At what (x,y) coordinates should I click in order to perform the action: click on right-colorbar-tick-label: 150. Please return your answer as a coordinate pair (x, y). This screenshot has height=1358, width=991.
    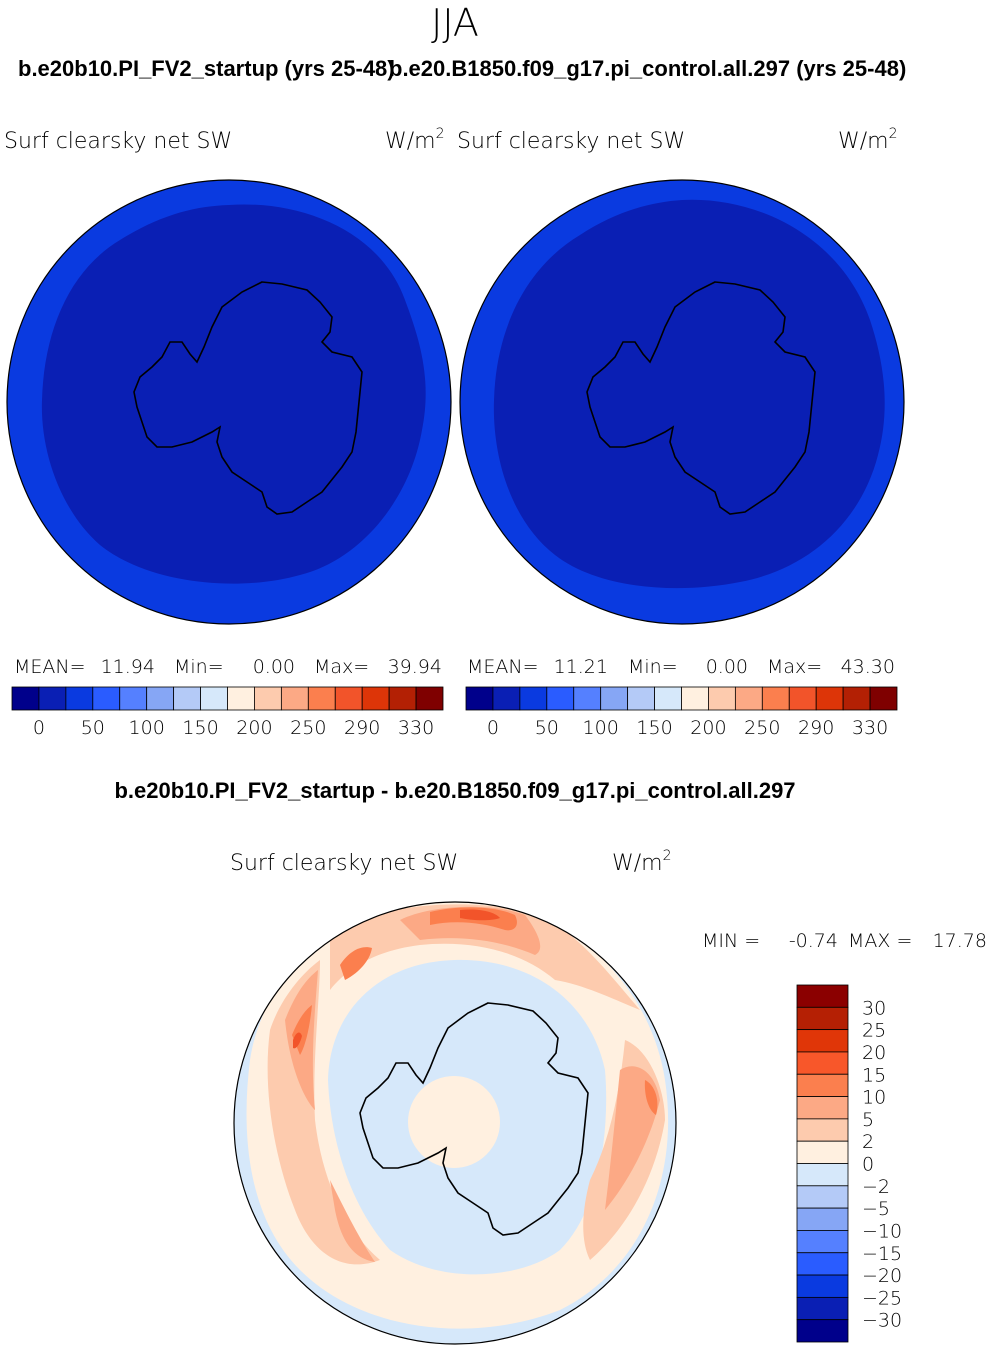
    Looking at the image, I should click on (654, 728).